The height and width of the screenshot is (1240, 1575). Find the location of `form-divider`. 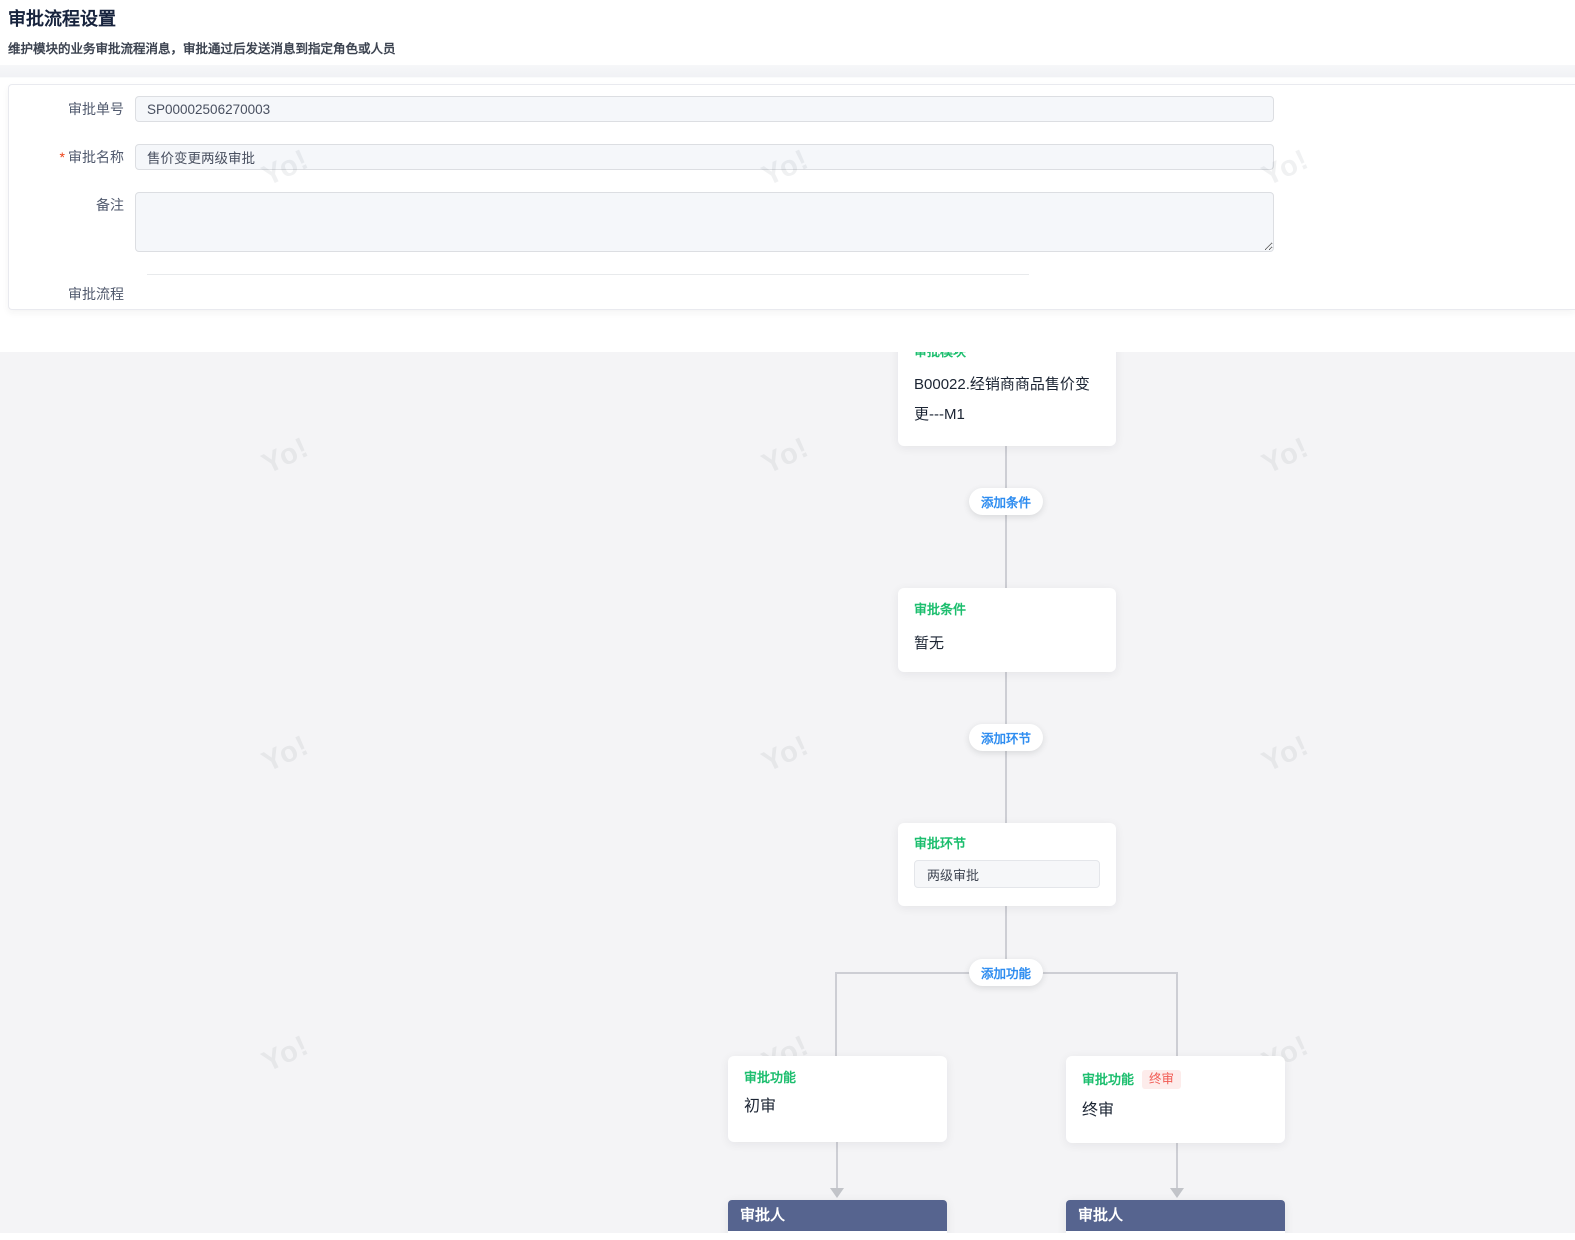

form-divider is located at coordinates (588, 274).